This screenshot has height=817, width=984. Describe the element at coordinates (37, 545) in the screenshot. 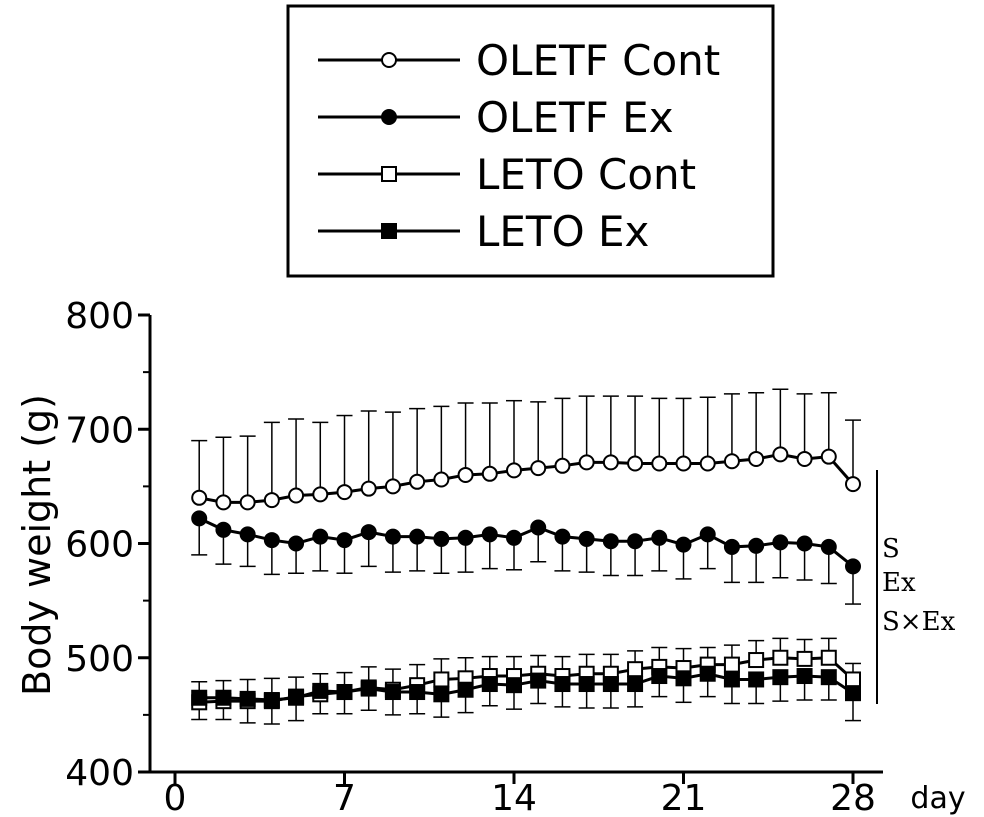

I see `y-axis-label: Body weight (g)` at that location.